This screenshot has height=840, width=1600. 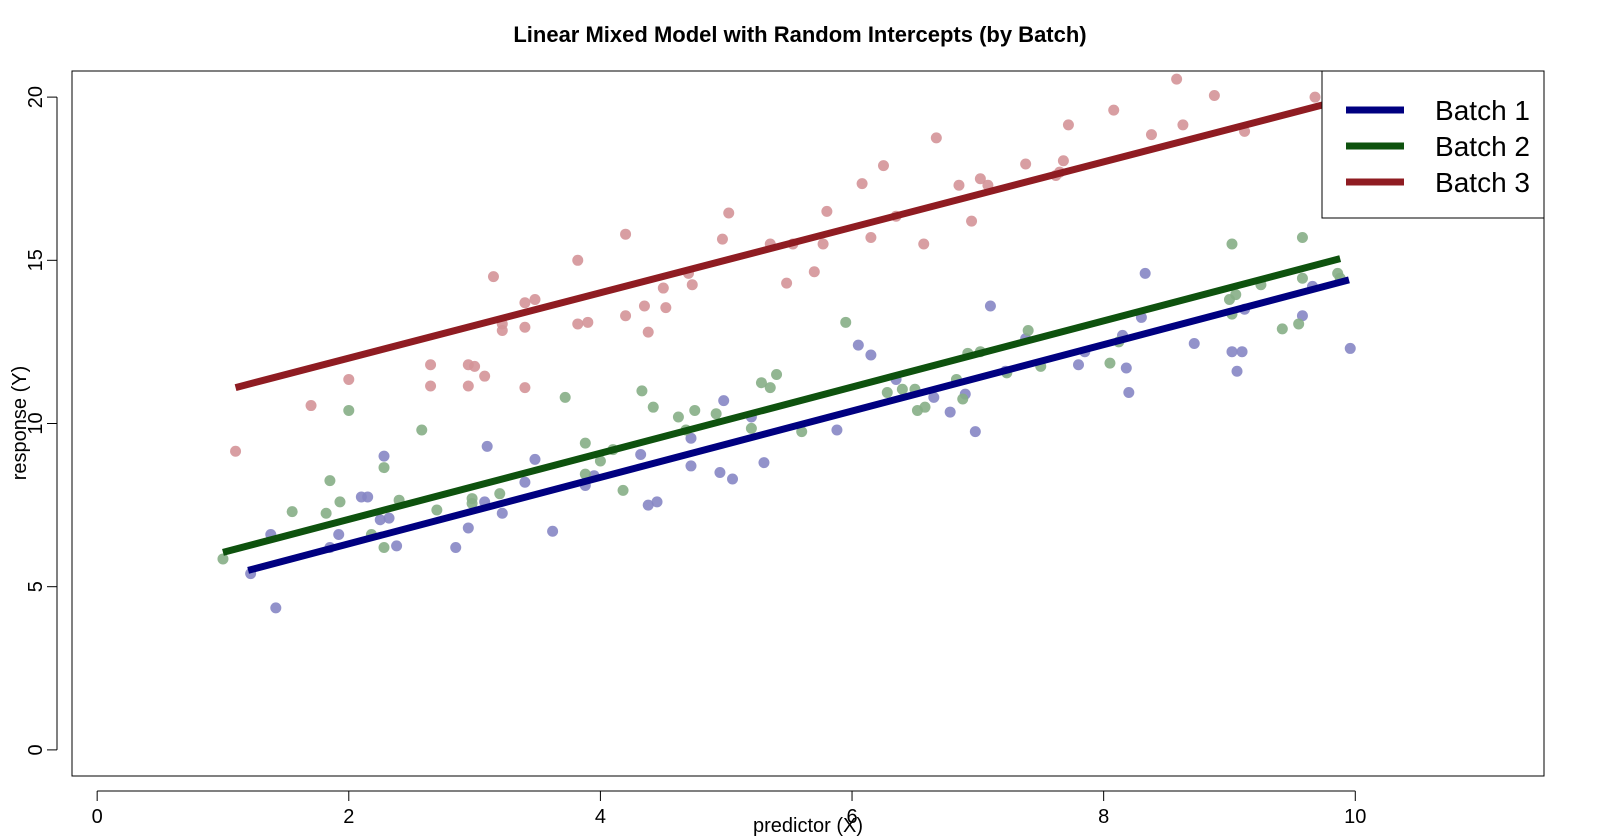 I want to click on legend-label-batch-2: Batch 2, so click(x=1482, y=146).